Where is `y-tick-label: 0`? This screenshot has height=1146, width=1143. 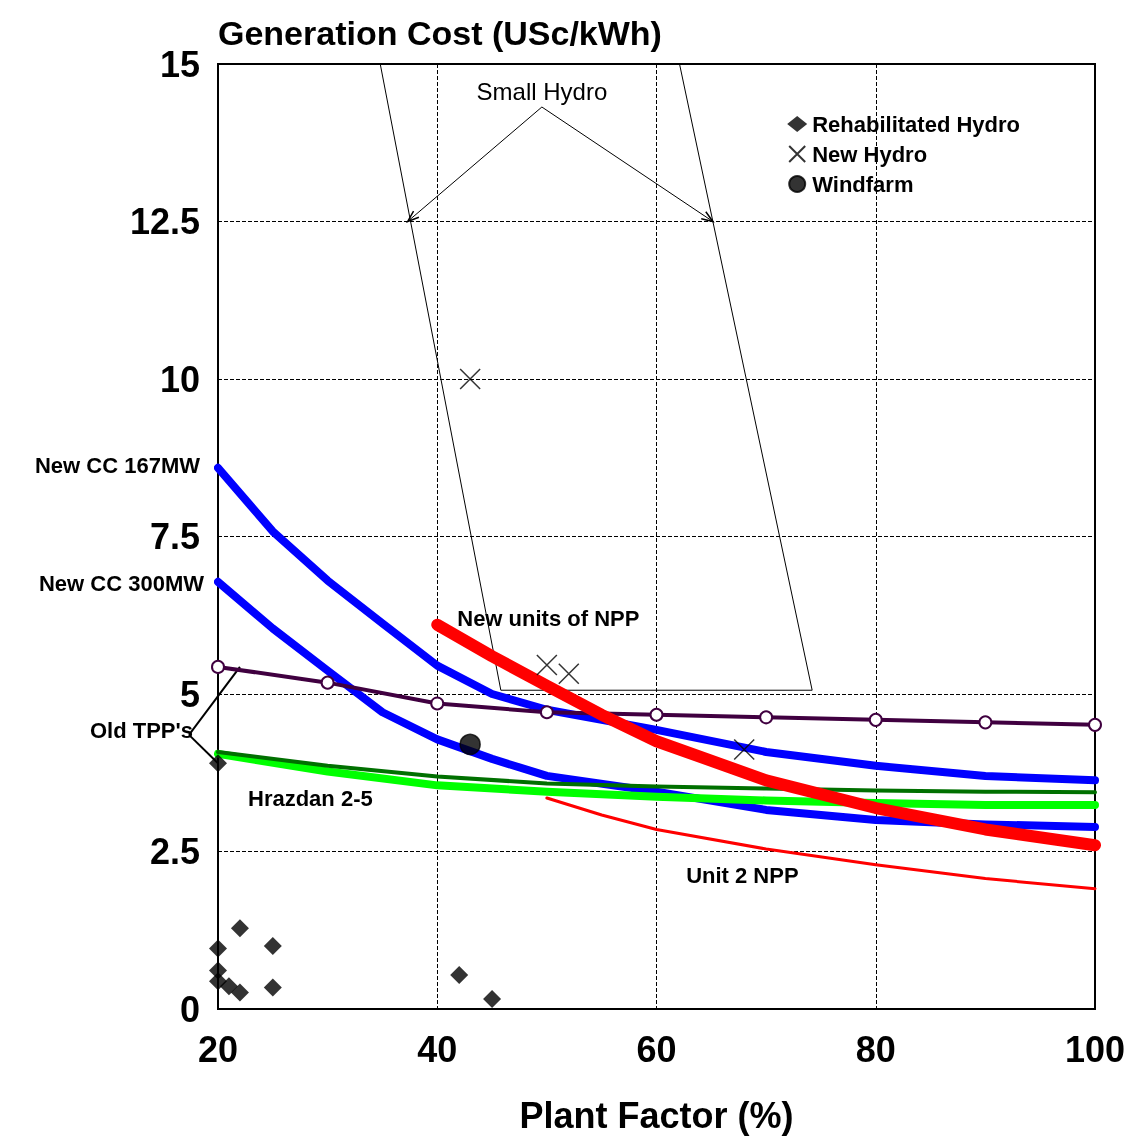 y-tick-label: 0 is located at coordinates (189, 1009).